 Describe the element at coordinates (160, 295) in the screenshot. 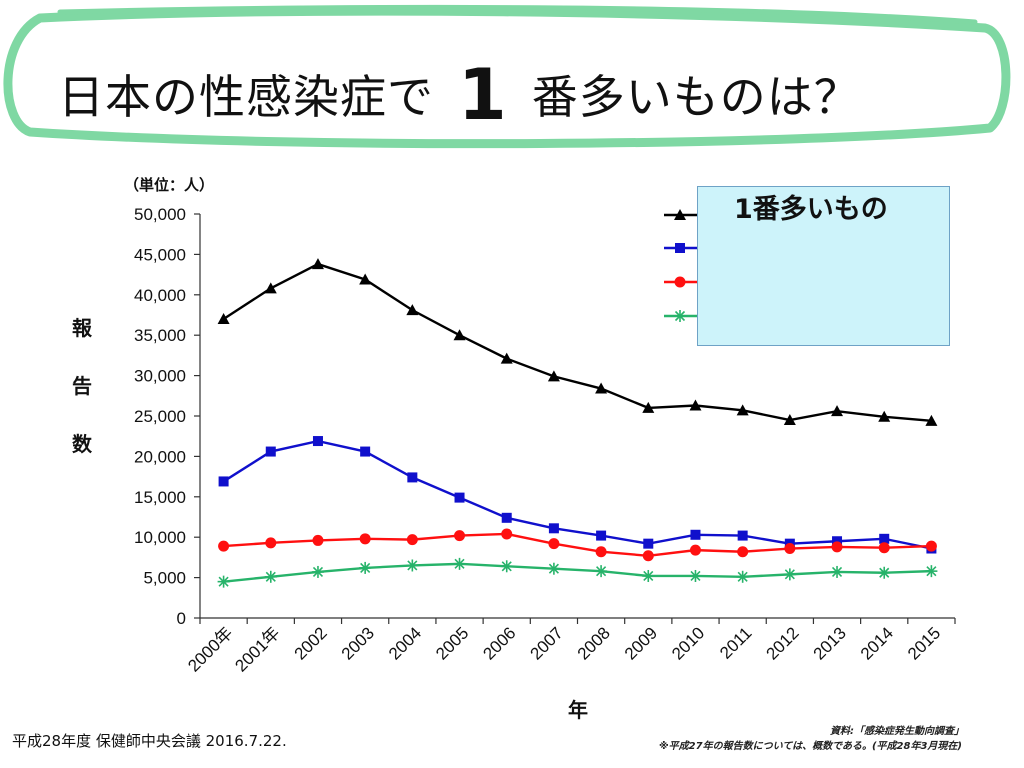

I see `y-tick-label: 40,000` at that location.